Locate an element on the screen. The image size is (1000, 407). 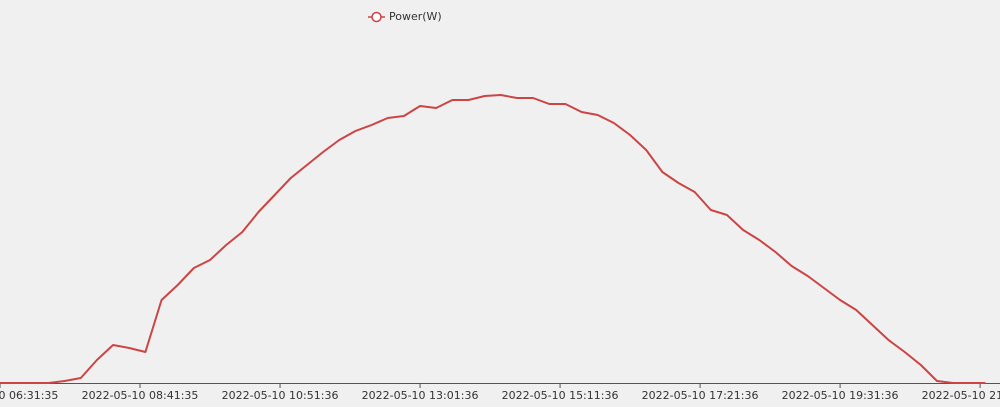
x-tick-label: 2022-05-10 21:41:36 is located at coordinates (961, 395).